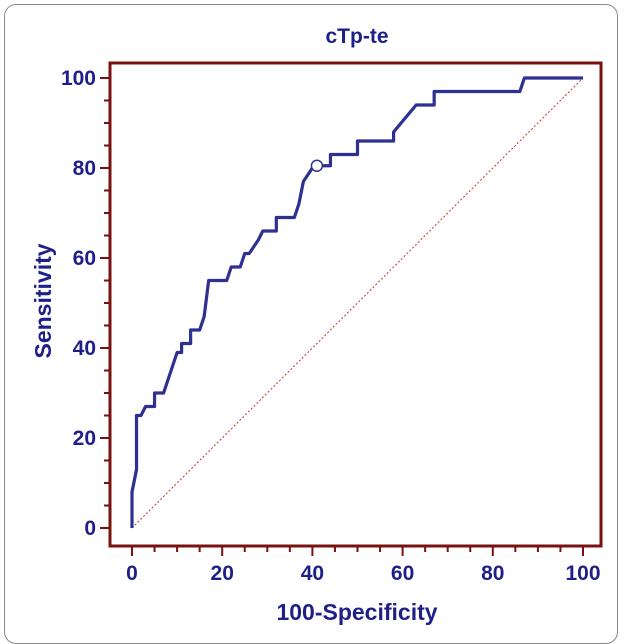 The height and width of the screenshot is (644, 624). What do you see at coordinates (357, 36) in the screenshot?
I see `chart-title: cTp-te` at bounding box center [357, 36].